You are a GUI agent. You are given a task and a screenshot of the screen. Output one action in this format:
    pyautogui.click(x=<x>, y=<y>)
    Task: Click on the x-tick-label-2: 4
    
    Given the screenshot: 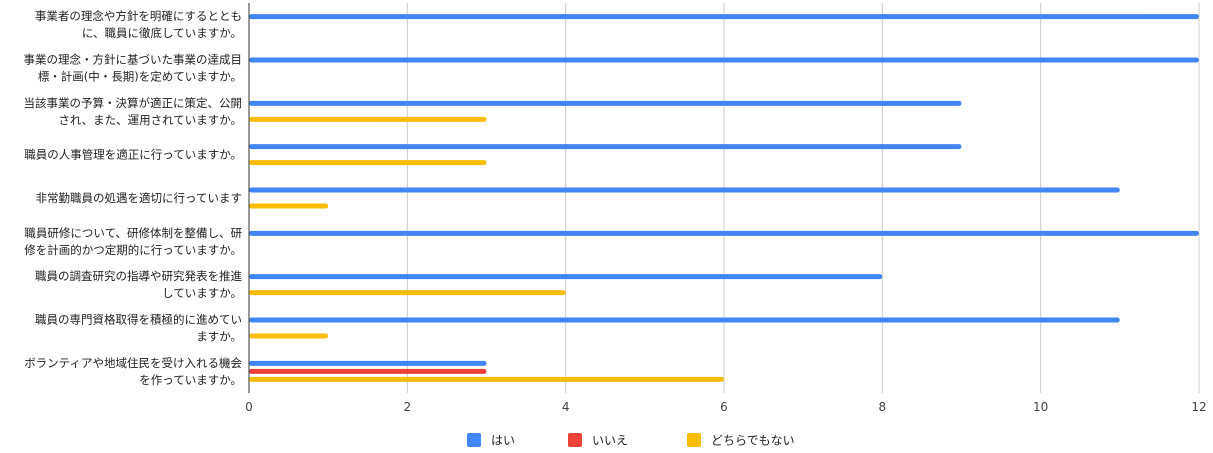 What is the action you would take?
    pyautogui.click(x=566, y=407)
    